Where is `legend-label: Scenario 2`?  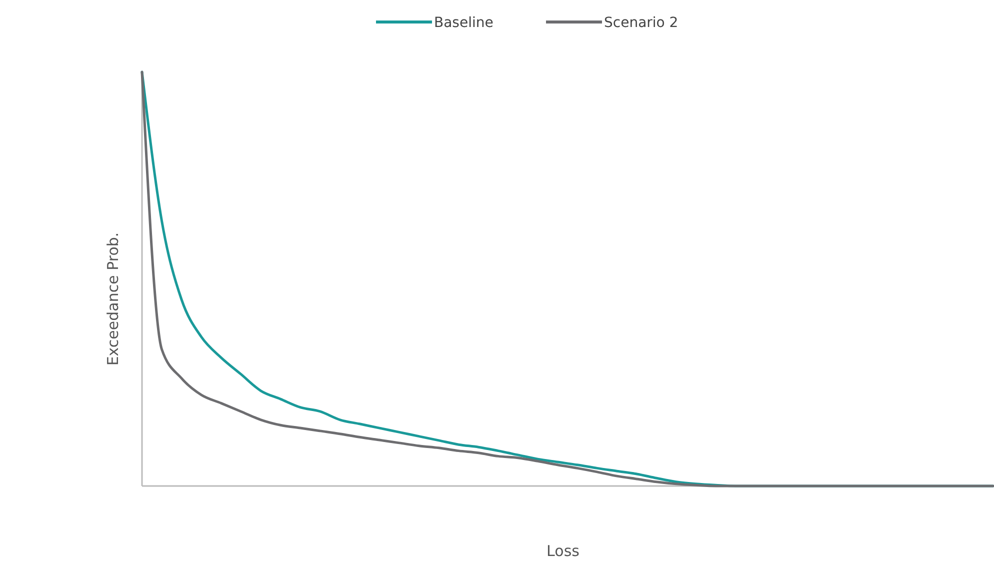
legend-label: Scenario 2 is located at coordinates (641, 23).